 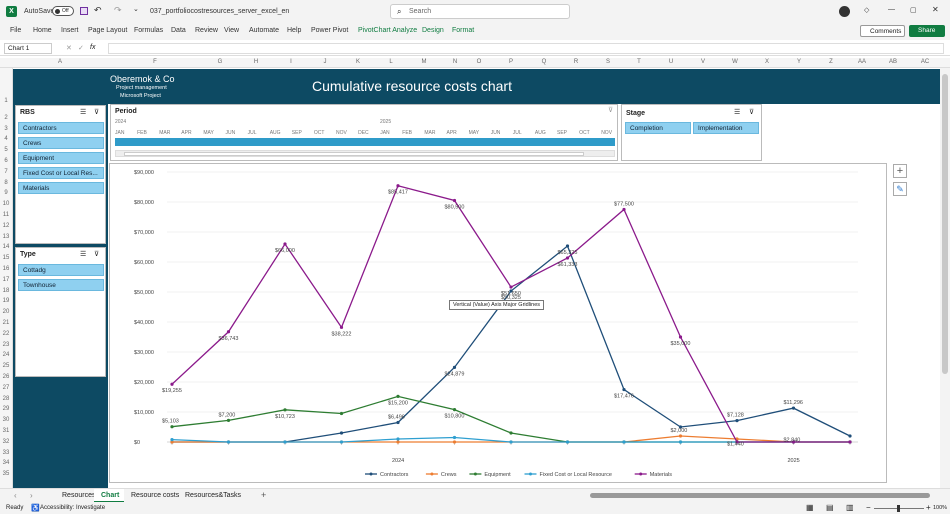 I want to click on tab-home: Home, so click(x=42, y=30).